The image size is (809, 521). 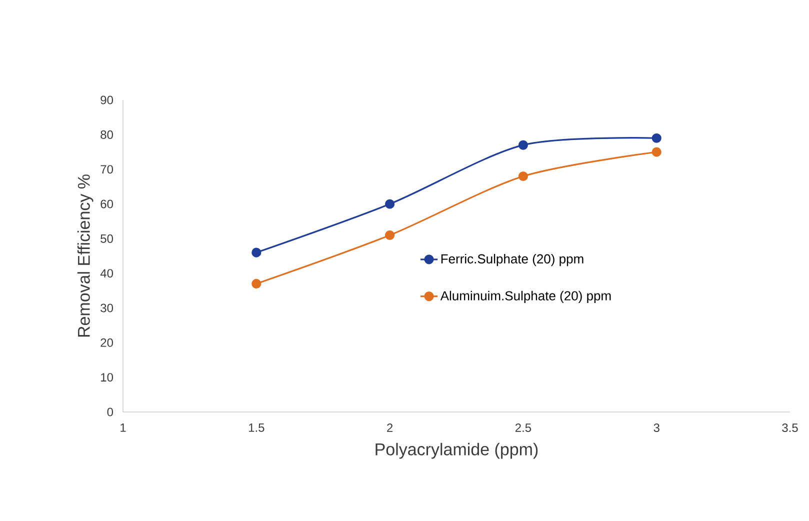 What do you see at coordinates (107, 342) in the screenshot?
I see `y-tick-label: 20` at bounding box center [107, 342].